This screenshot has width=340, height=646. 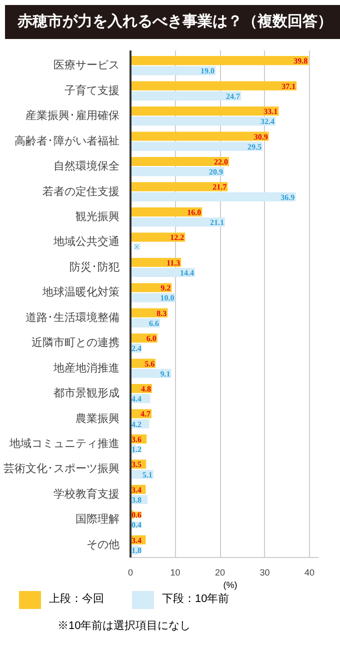 What do you see at coordinates (187, 273) in the screenshot?
I see `data-label: 14.4` at bounding box center [187, 273].